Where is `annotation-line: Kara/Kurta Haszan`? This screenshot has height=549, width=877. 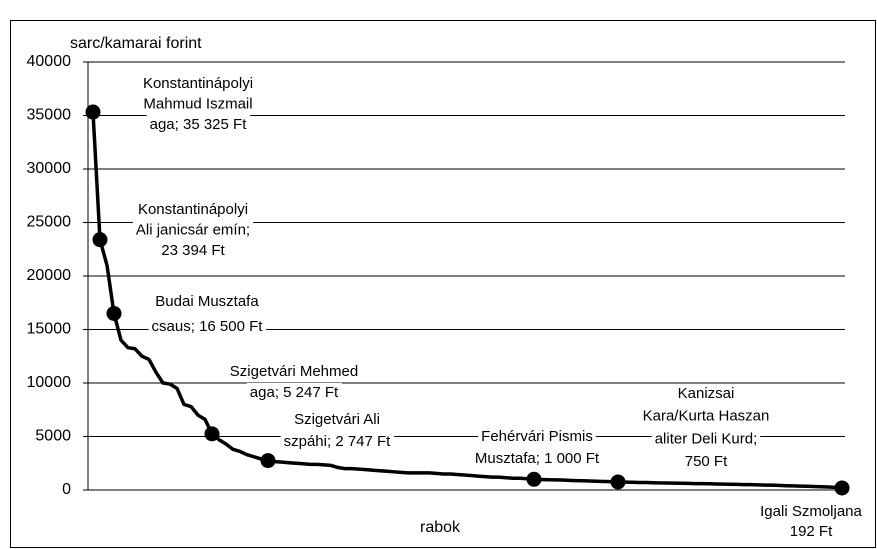
annotation-line: Kara/Kurta Haszan is located at coordinates (706, 416).